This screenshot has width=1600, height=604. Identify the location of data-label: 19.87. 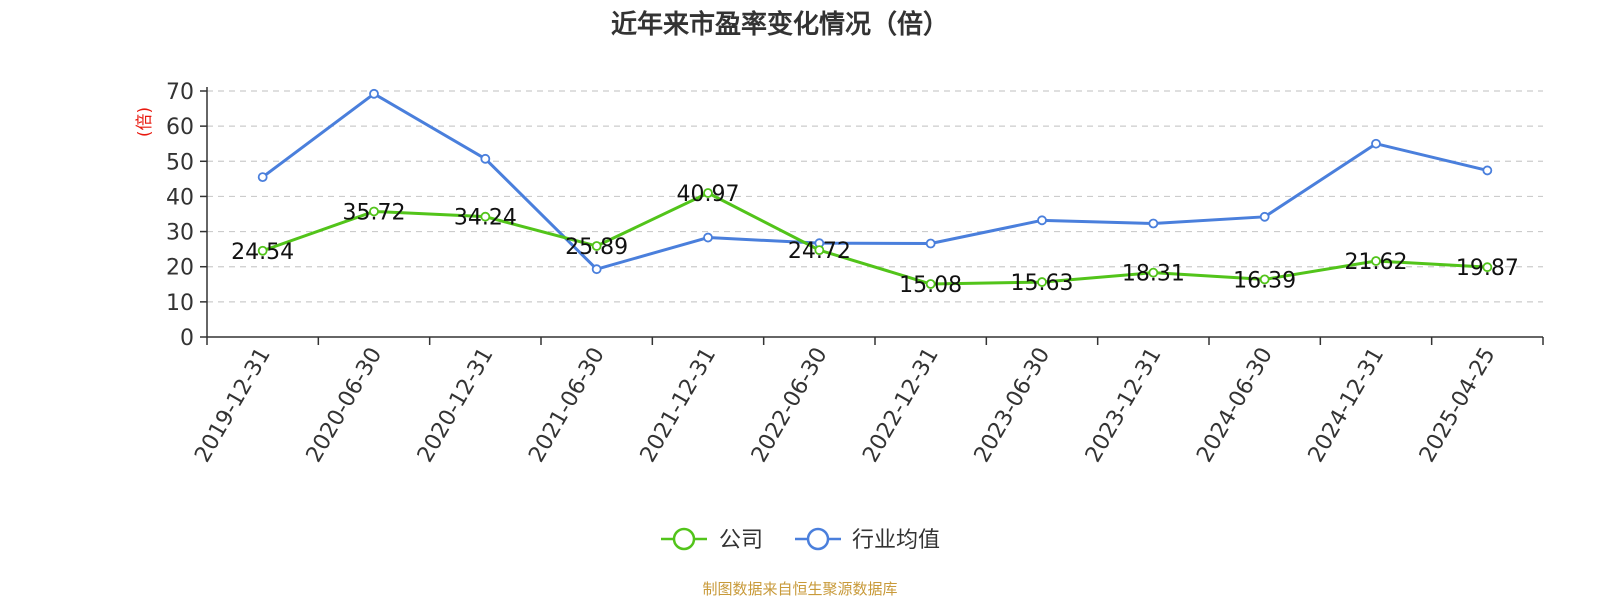
(1487, 268).